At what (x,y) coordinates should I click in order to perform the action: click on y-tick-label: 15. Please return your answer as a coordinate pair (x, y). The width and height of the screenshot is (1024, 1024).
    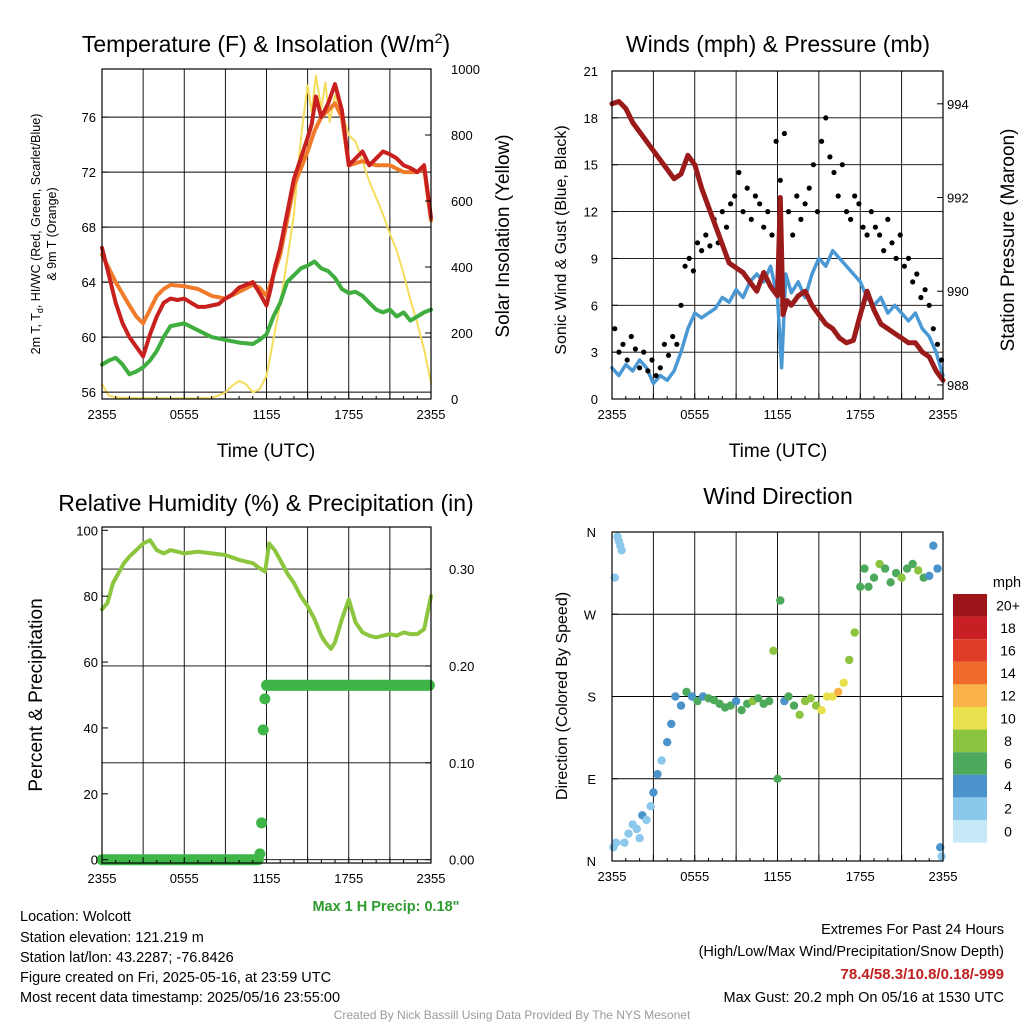
    Looking at the image, I should click on (591, 165).